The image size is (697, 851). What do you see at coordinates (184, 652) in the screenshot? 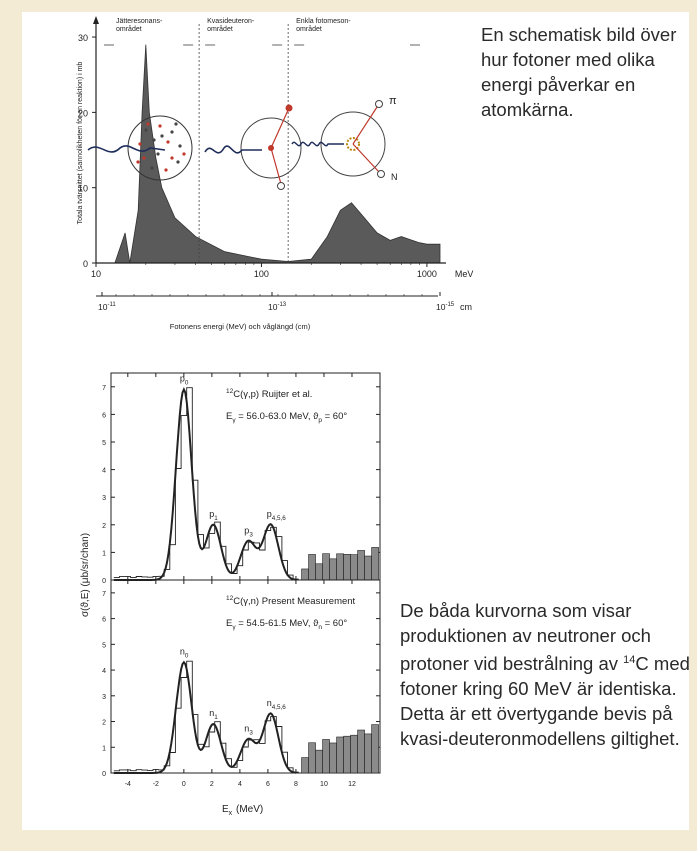
I see `peak-label: n0` at bounding box center [184, 652].